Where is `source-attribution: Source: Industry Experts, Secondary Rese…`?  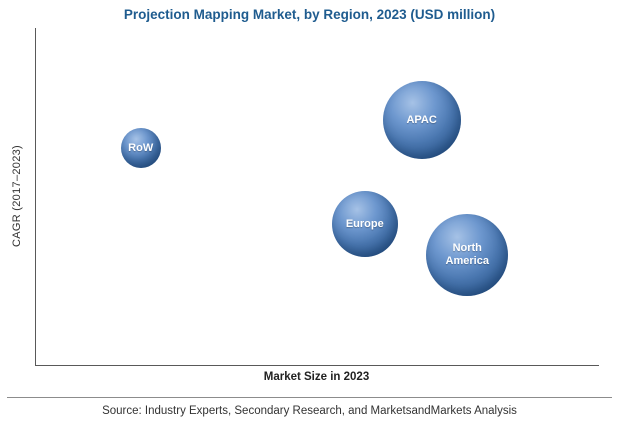 source-attribution: Source: Industry Experts, Secondary Rese… is located at coordinates (309, 411).